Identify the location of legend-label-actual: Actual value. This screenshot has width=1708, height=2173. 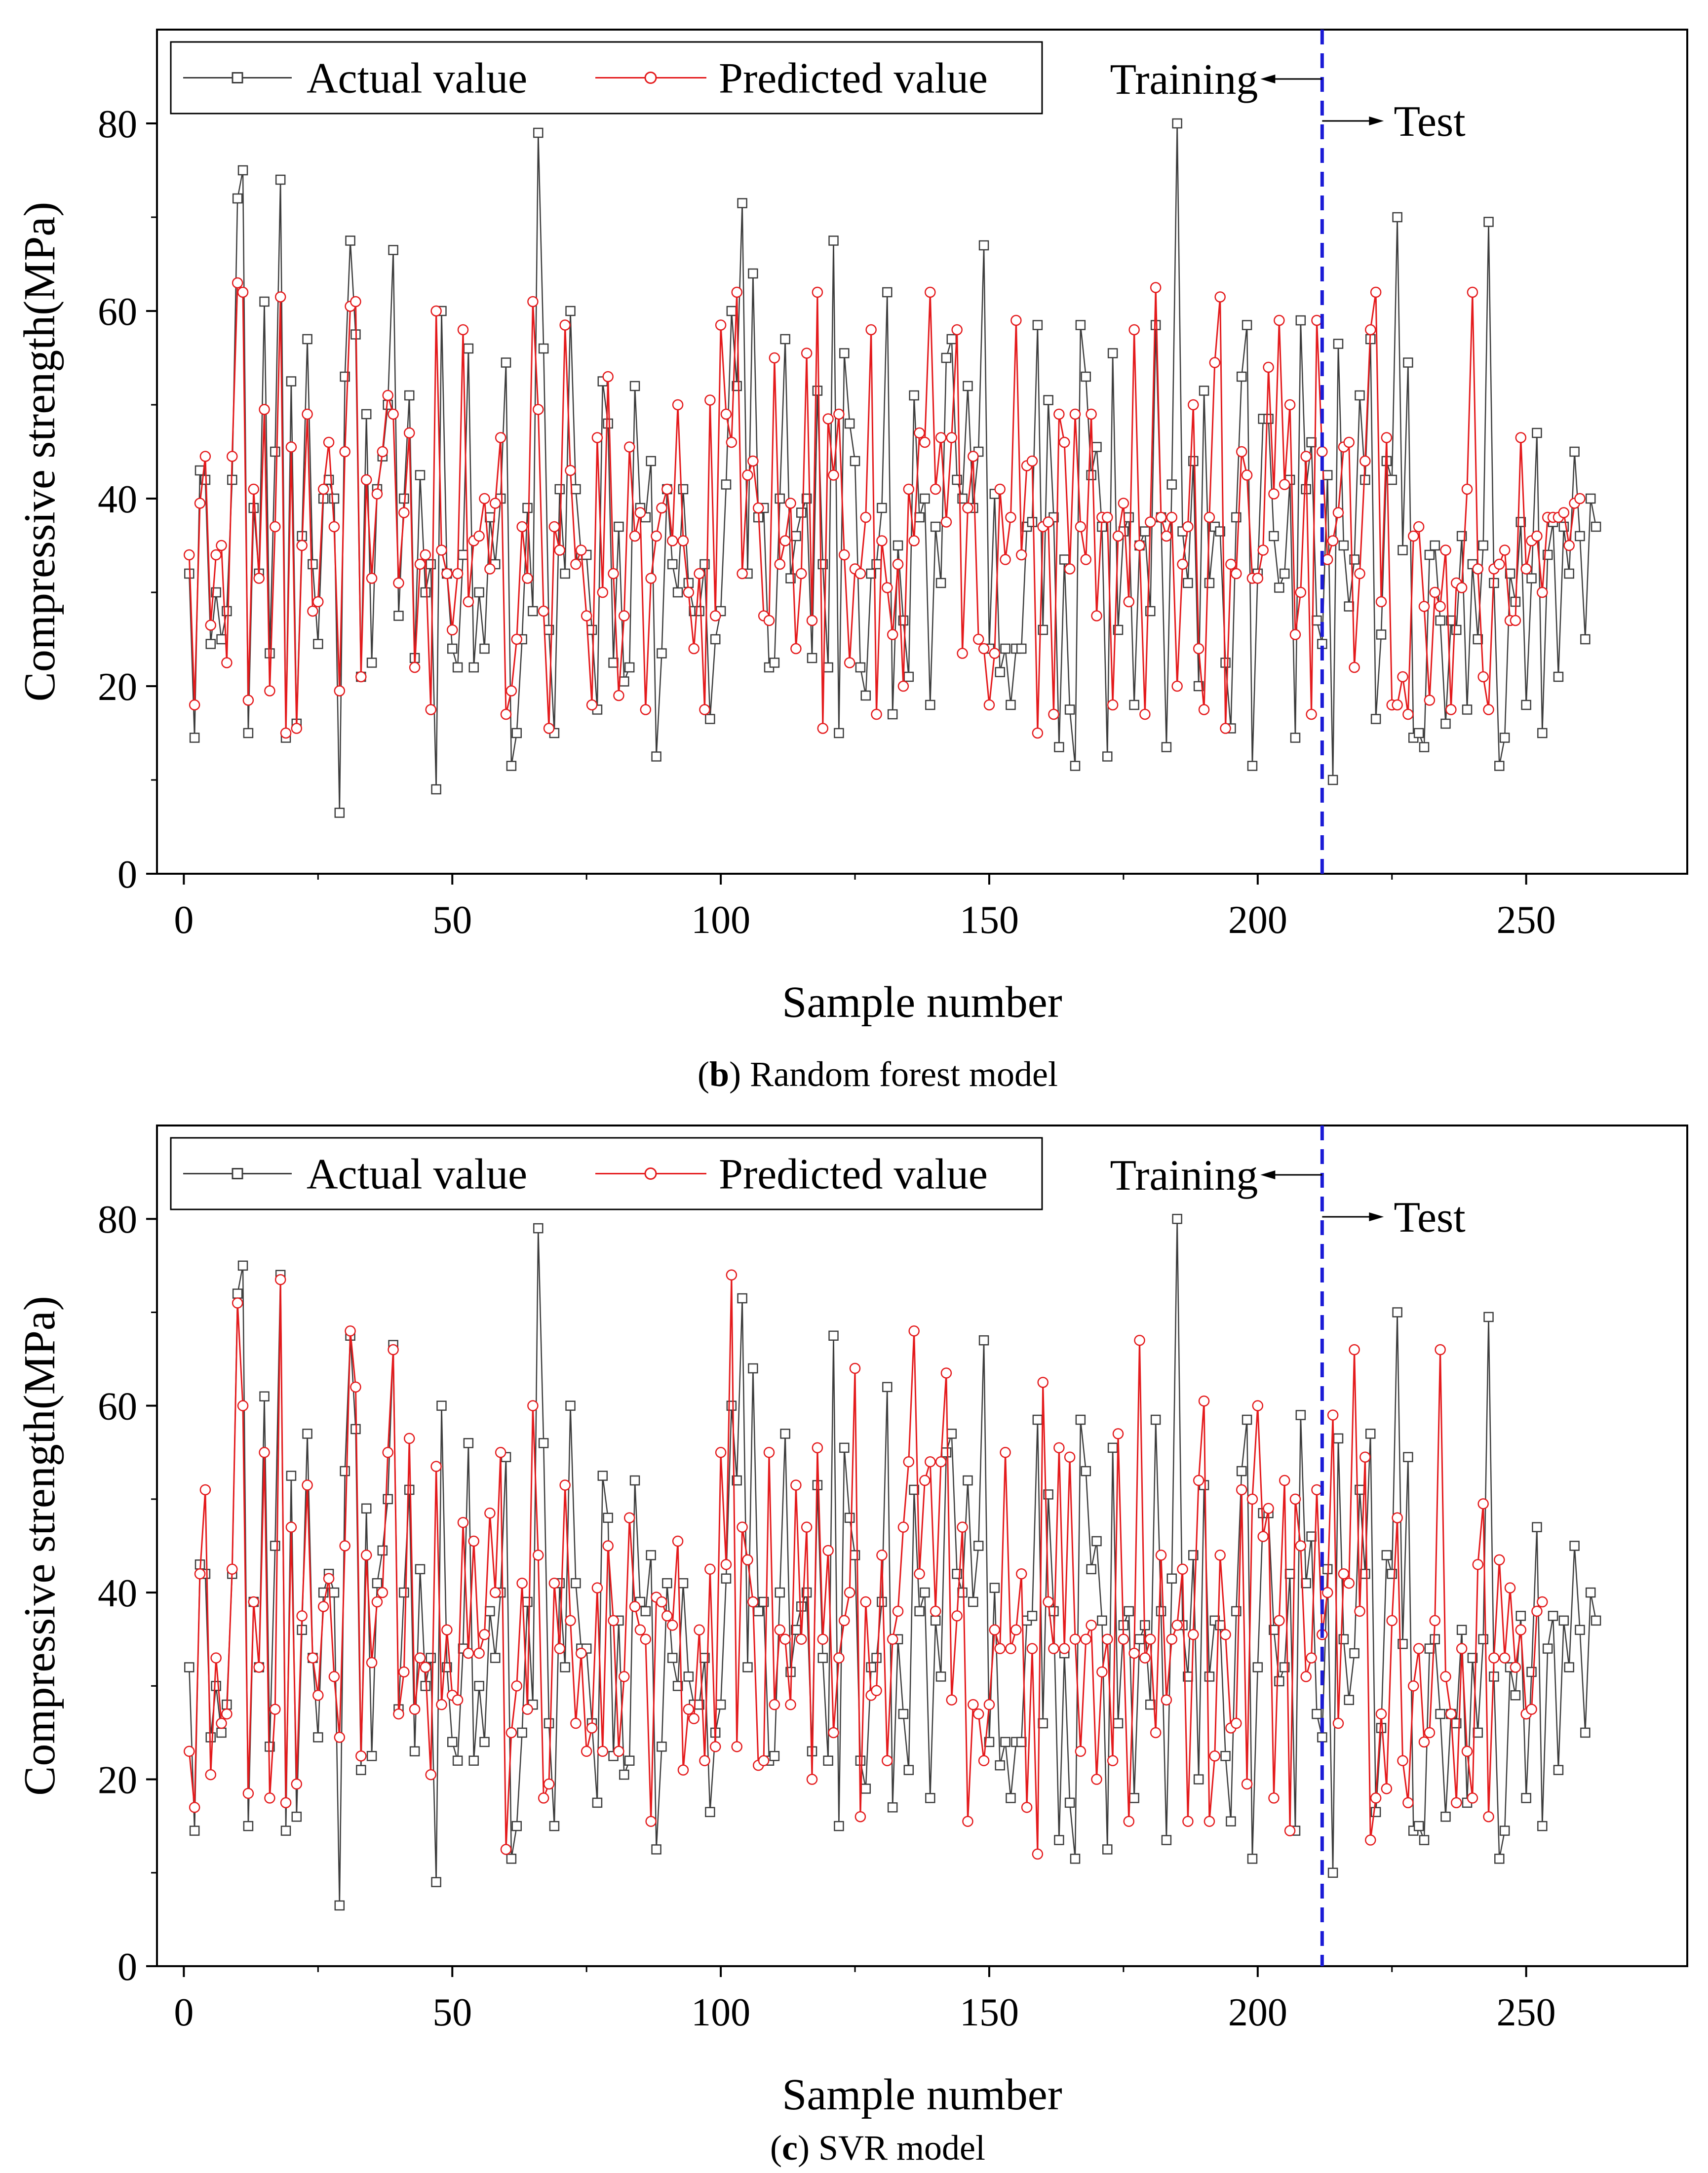
(417, 79).